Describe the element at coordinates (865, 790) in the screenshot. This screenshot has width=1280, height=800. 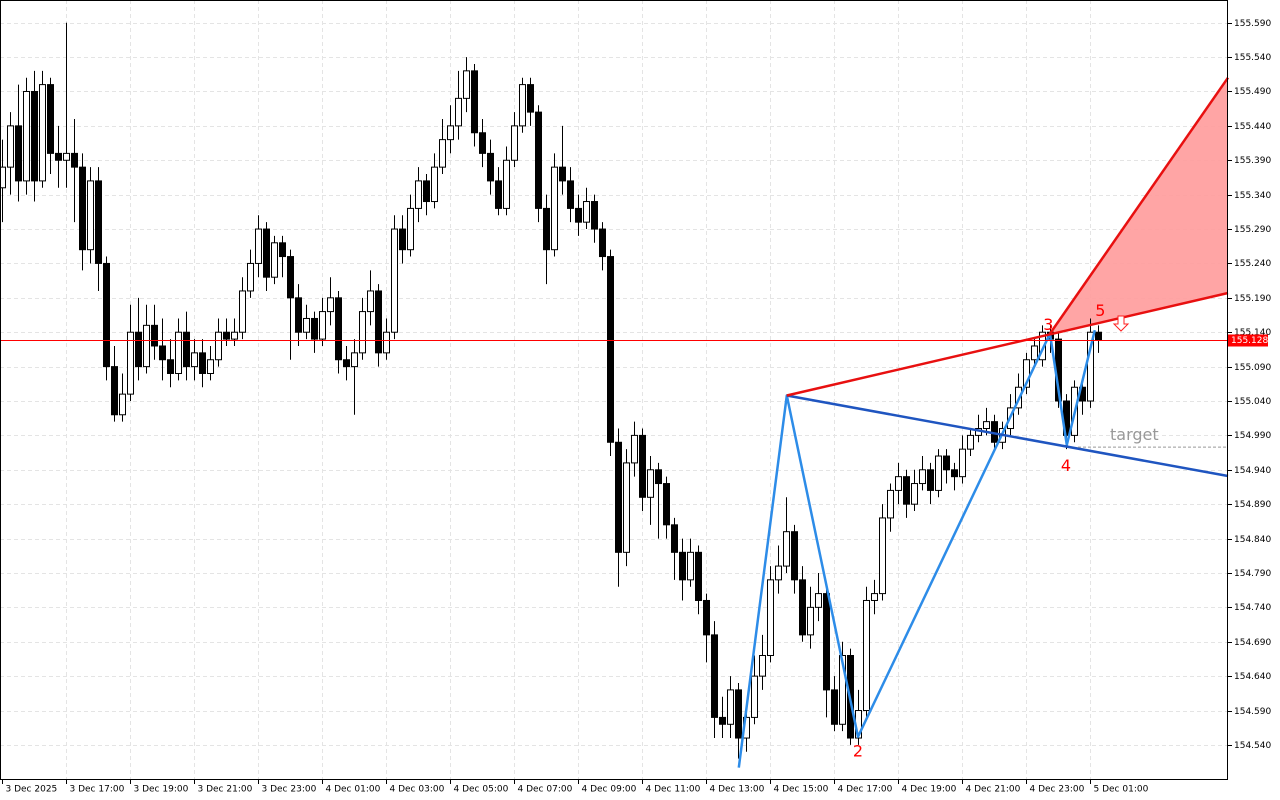
I see `x-tick-label: 4 Dec 17:00` at that location.